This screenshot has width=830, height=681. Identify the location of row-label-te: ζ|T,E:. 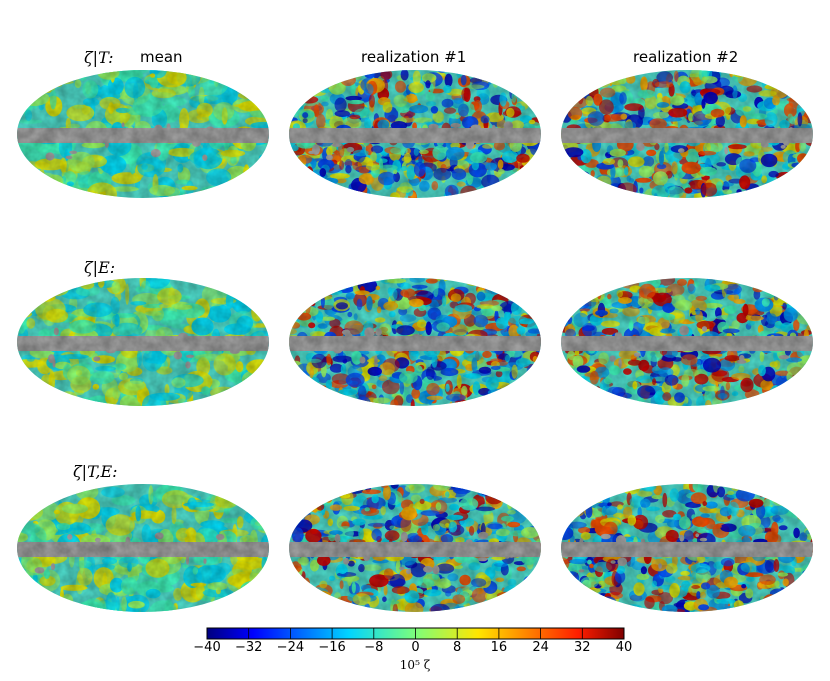
(95, 471).